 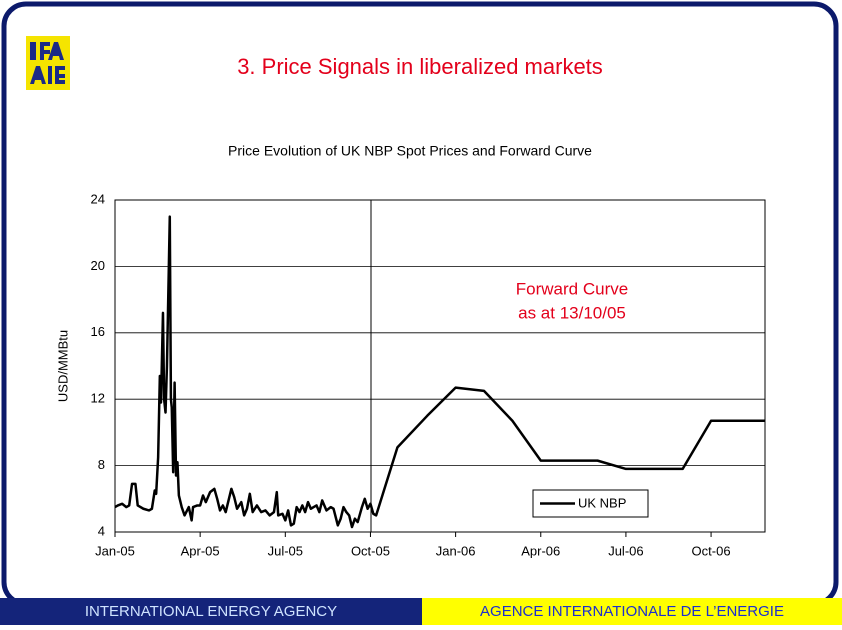 What do you see at coordinates (101, 464) in the screenshot?
I see `y-tick-label: 8` at bounding box center [101, 464].